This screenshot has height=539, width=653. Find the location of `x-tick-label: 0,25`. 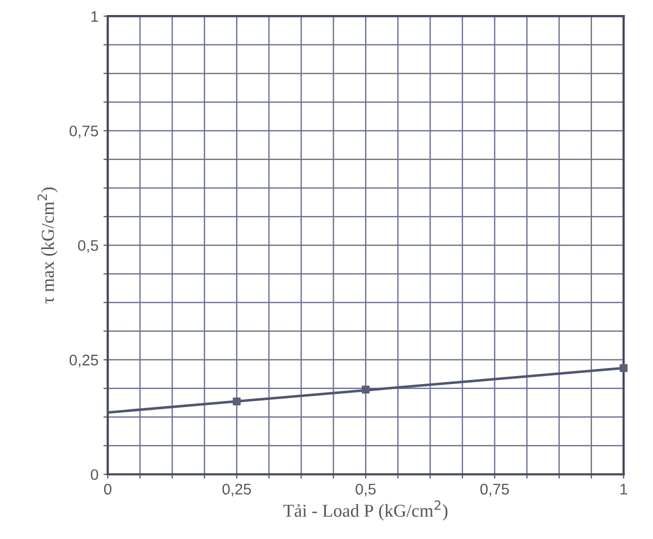

x-tick-label: 0,25 is located at coordinates (236, 490).